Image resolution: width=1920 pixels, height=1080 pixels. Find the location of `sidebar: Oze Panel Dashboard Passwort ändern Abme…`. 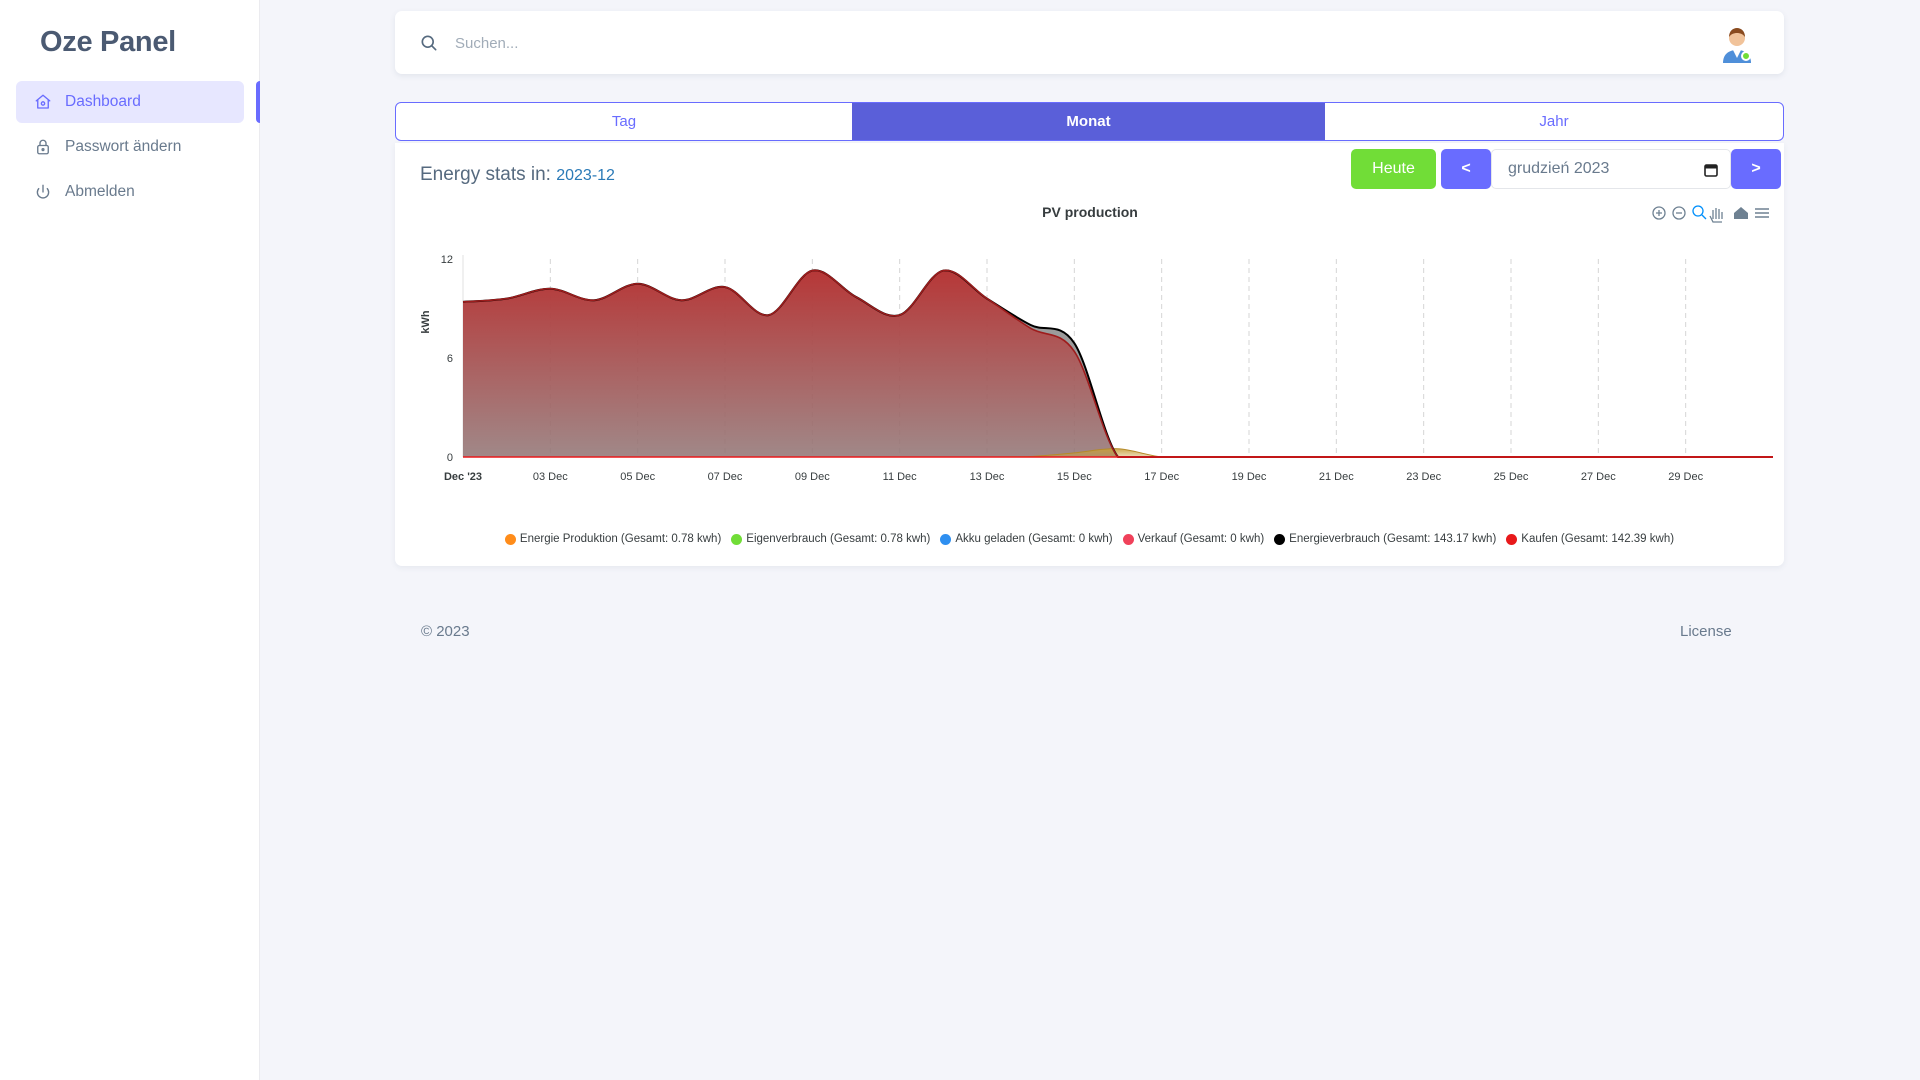

sidebar: Oze Panel Dashboard Passwort ändern Abme… is located at coordinates (130, 540).